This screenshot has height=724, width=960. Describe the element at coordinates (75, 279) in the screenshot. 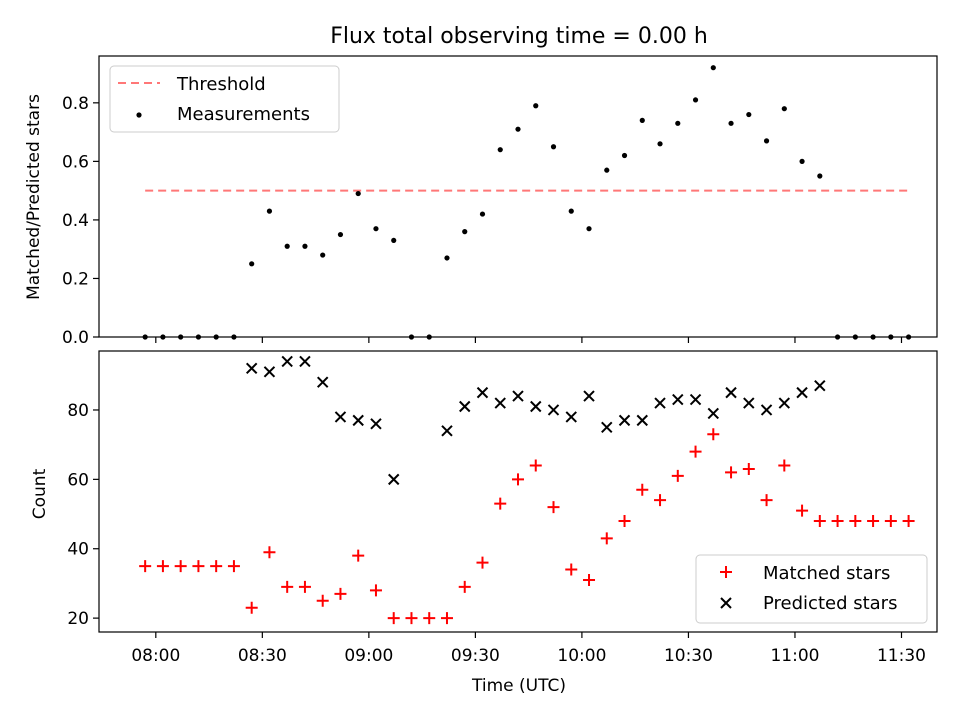

I see `top-y-tick-label: 0.2` at that location.